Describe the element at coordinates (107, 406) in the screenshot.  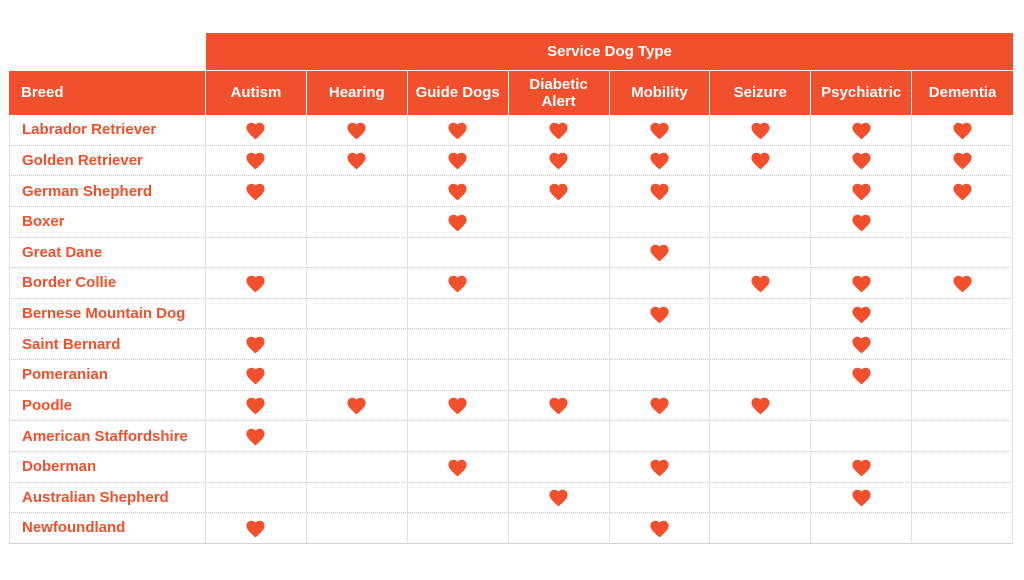
I see `breed-cell: Poodle` at that location.